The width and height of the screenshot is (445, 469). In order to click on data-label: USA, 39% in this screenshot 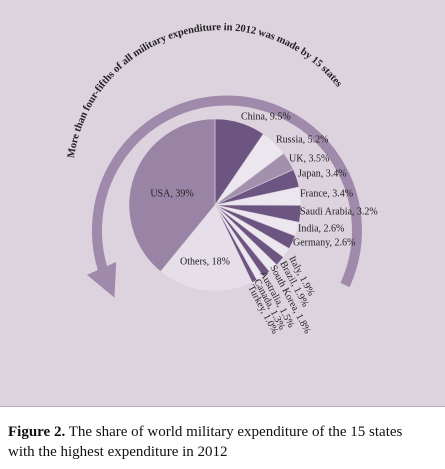, I will do `click(171, 193)`.